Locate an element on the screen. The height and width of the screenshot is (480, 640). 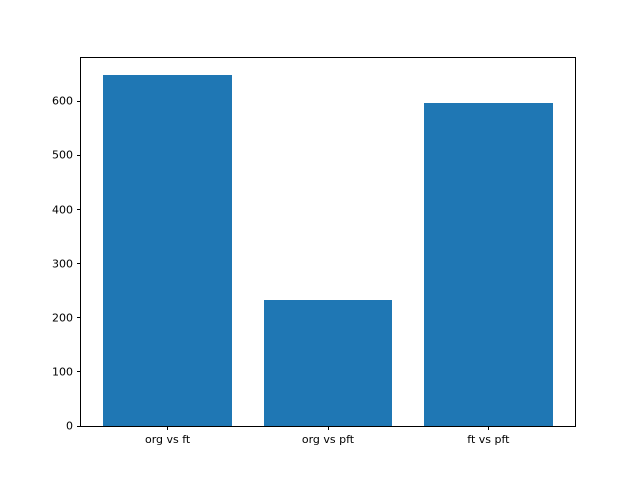
y-axis-tick-label: 0 is located at coordinates (69, 426).